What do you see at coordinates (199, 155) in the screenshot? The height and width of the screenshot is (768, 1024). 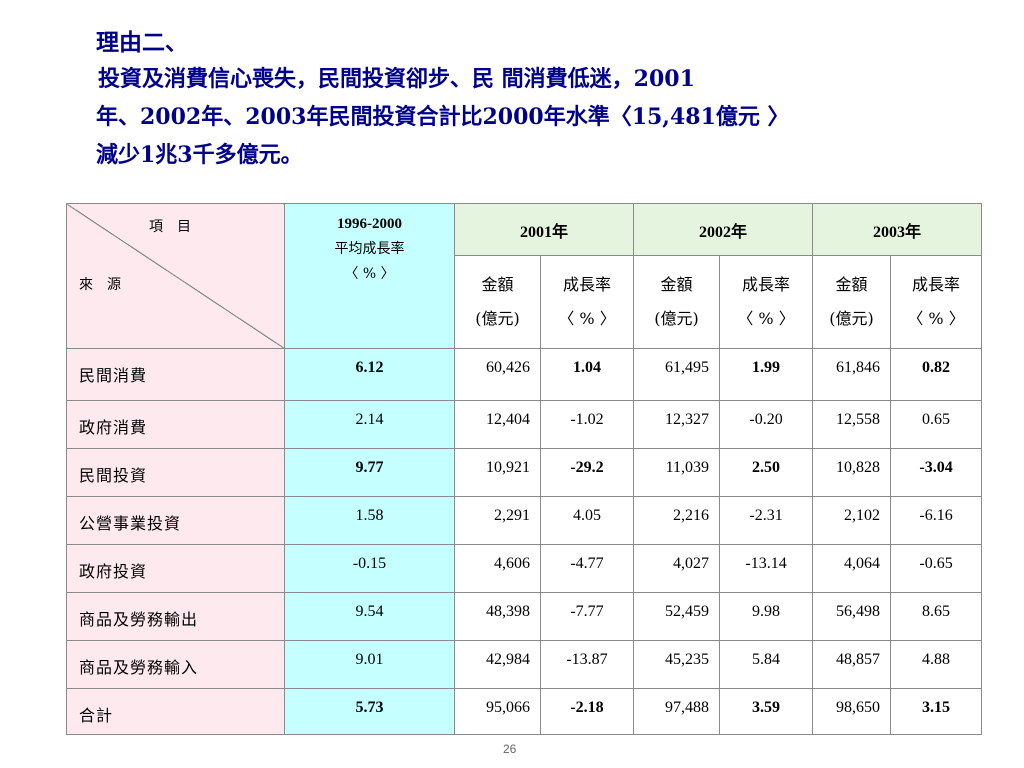 I see `heading-line-4: 減少1兆3千多億元。` at bounding box center [199, 155].